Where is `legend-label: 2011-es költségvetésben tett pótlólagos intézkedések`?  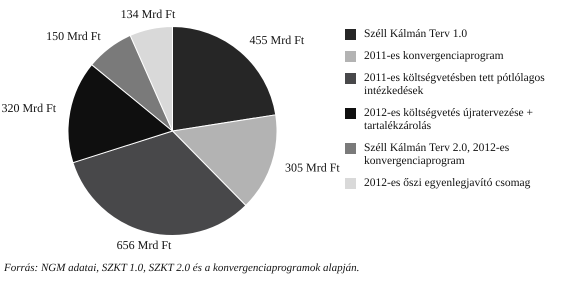
legend-label: 2011-es költségvetésben tett pótlólagos intézkedések is located at coordinates (455, 85).